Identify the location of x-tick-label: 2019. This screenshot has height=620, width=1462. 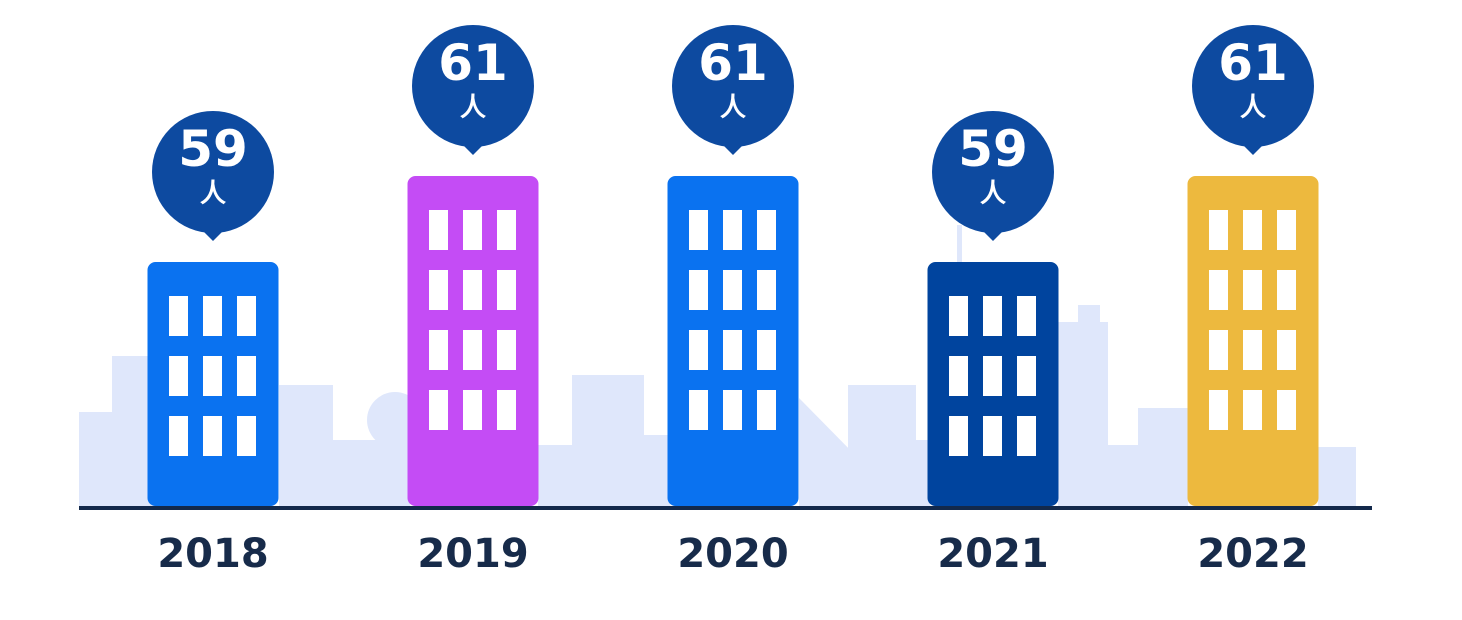
(472, 554).